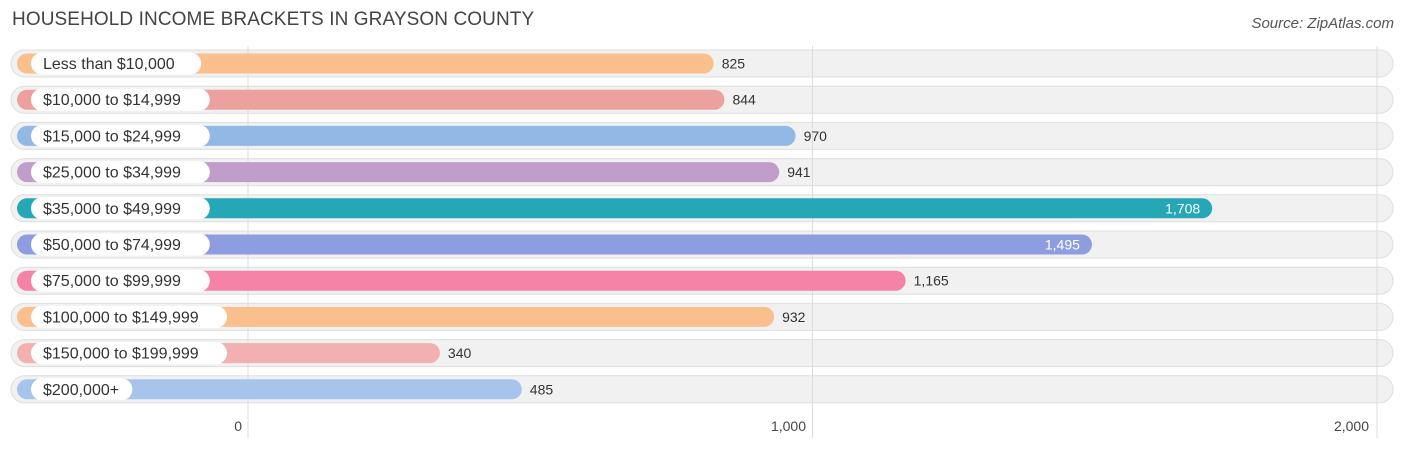  Describe the element at coordinates (734, 64) in the screenshot. I see `value-label: 825` at that location.